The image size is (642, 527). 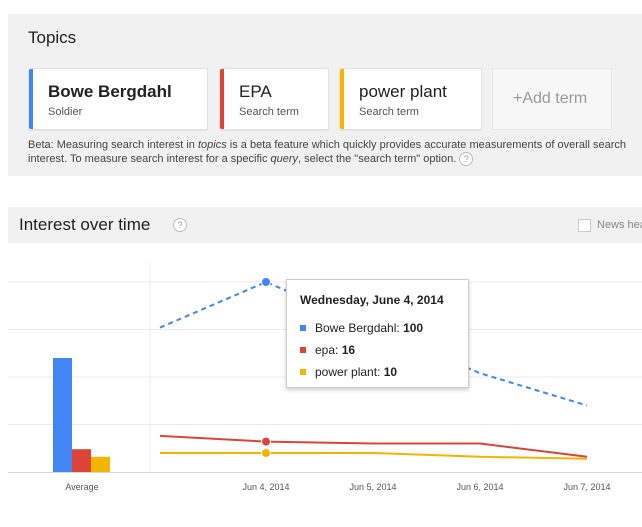 I want to click on add-term-label: +Add term, so click(x=550, y=98).